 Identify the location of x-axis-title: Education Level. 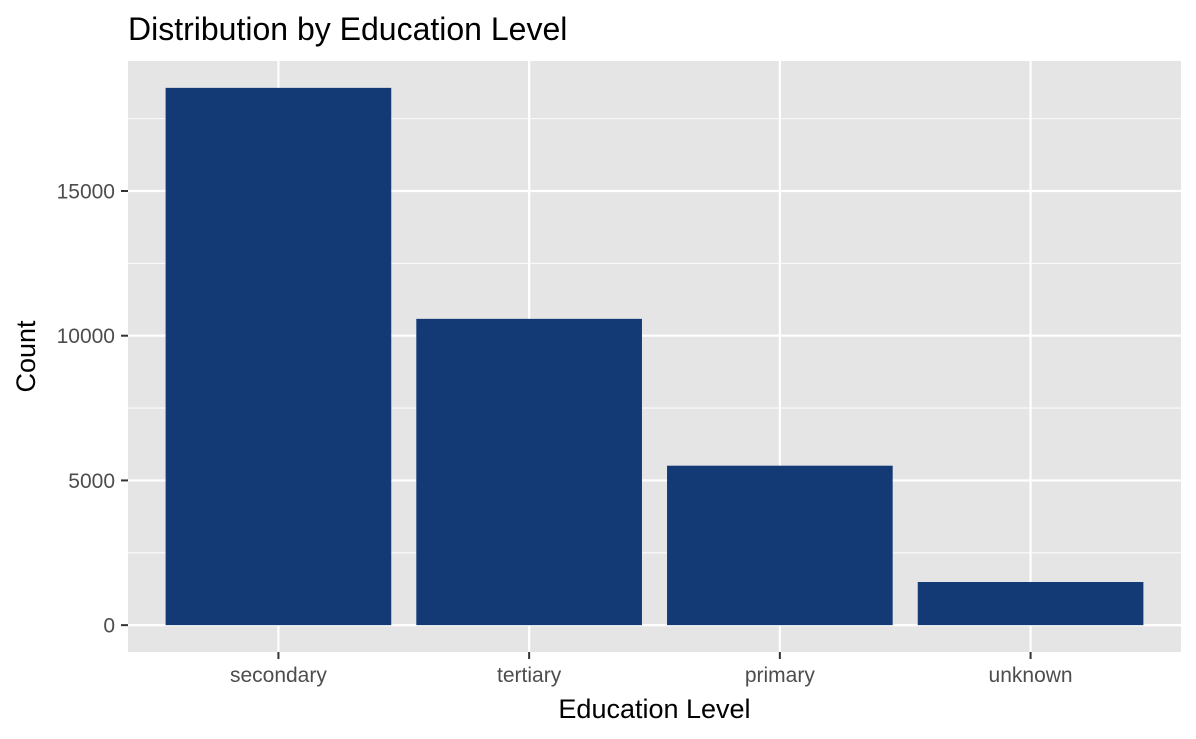
(654, 709).